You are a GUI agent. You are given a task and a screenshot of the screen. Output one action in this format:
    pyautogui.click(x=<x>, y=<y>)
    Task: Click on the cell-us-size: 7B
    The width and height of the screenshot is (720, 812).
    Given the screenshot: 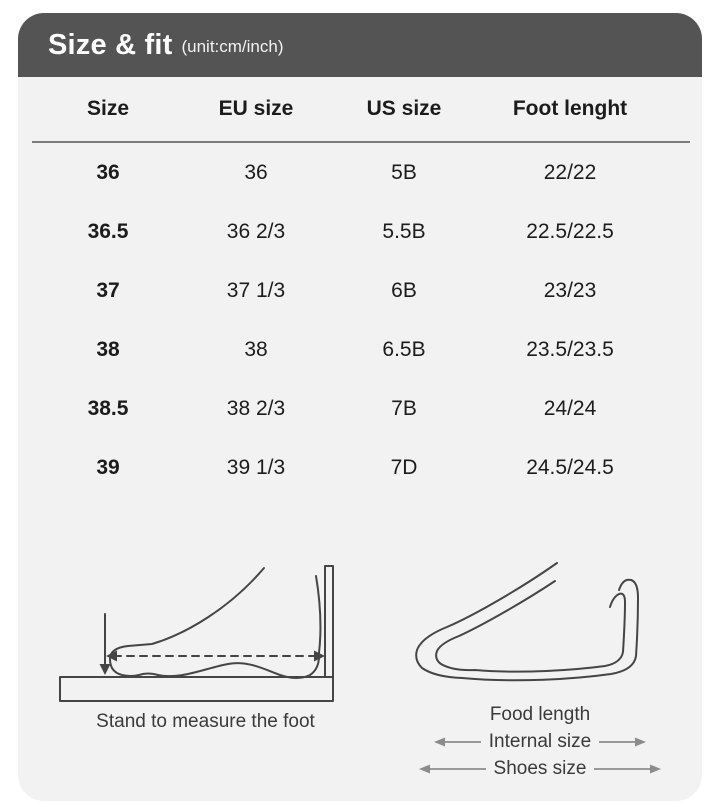 What is the action you would take?
    pyautogui.click(x=404, y=408)
    